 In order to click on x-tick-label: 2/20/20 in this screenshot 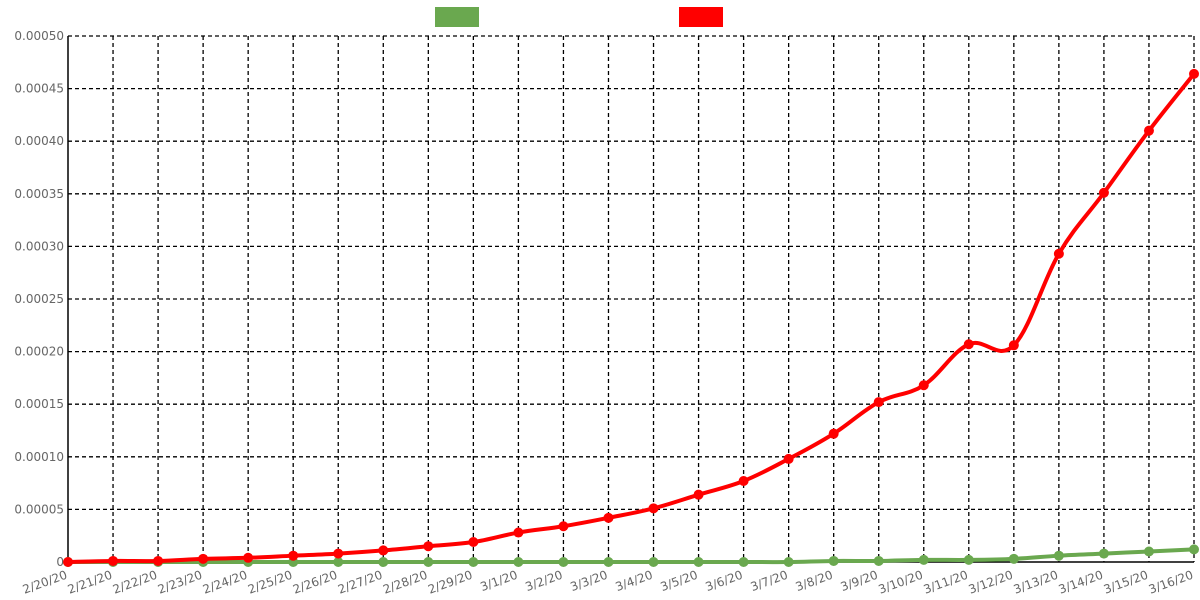, I will do `click(45, 582)`.